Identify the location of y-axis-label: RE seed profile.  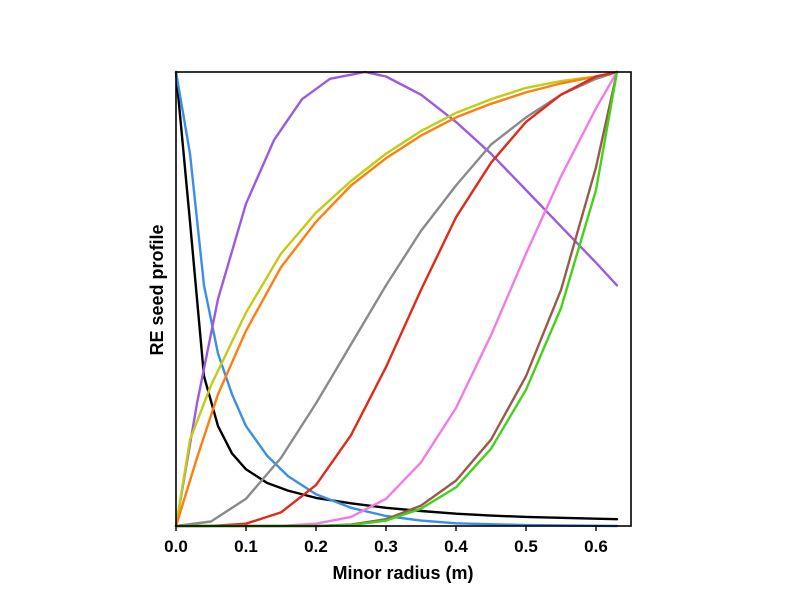
(157, 289).